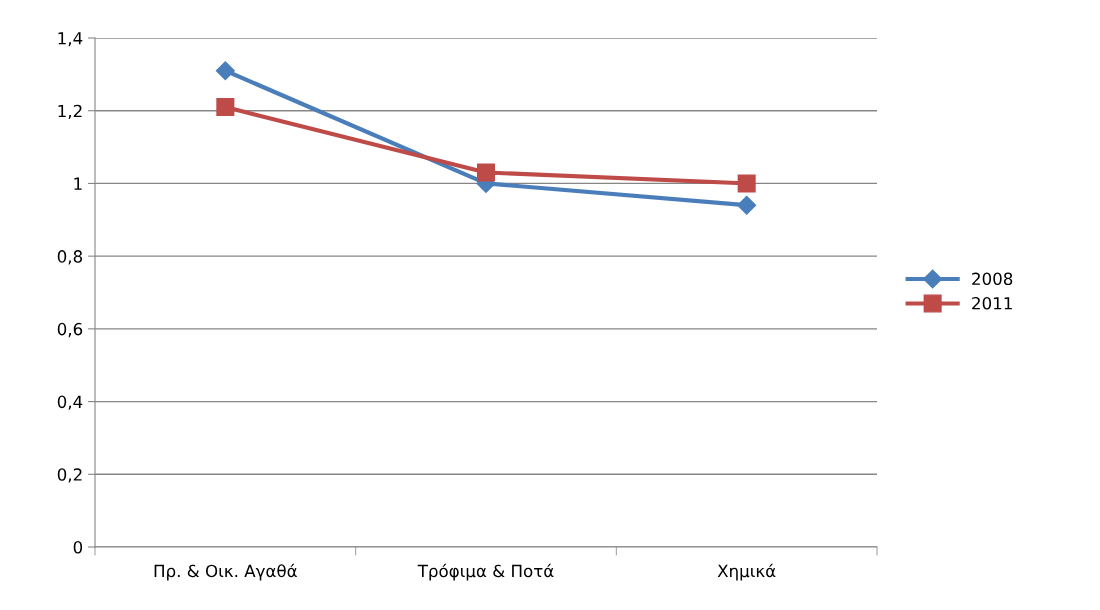  Describe the element at coordinates (78, 547) in the screenshot. I see `y-tick-label: 0` at that location.